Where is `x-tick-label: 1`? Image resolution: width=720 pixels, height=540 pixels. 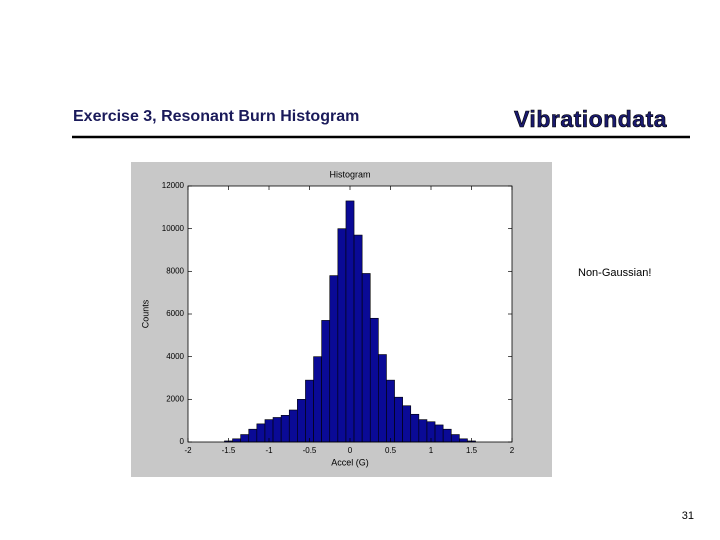 x-tick-label: 1 is located at coordinates (431, 450).